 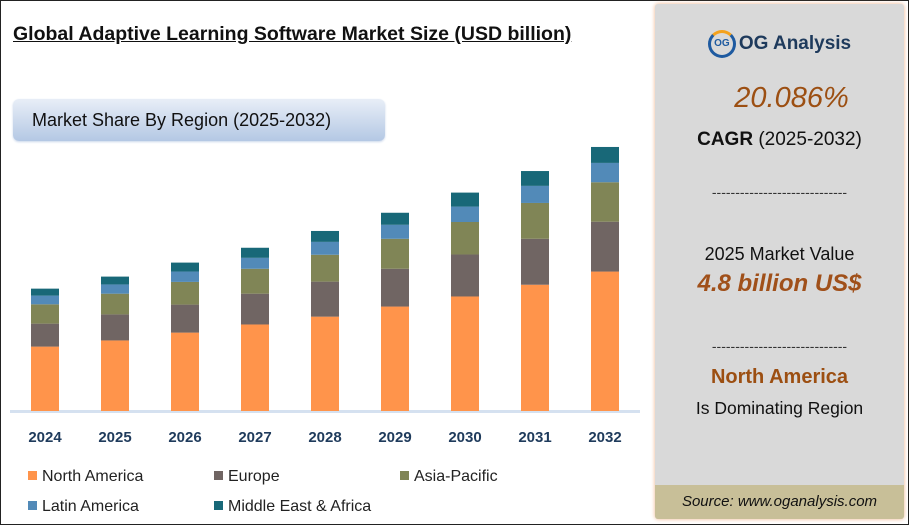 What do you see at coordinates (185, 267) in the screenshot?
I see `bar-segment-middle-east-africa-2026` at bounding box center [185, 267].